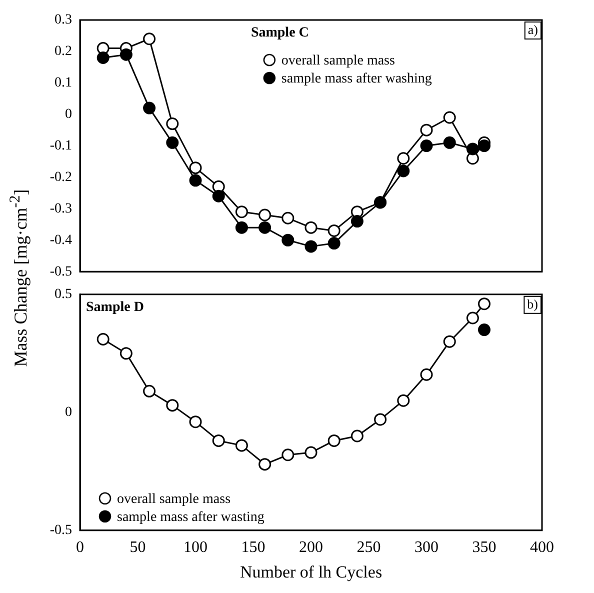 The image size is (594, 593). Describe the element at coordinates (138, 547) in the screenshot. I see `x-tick-label: 50` at that location.